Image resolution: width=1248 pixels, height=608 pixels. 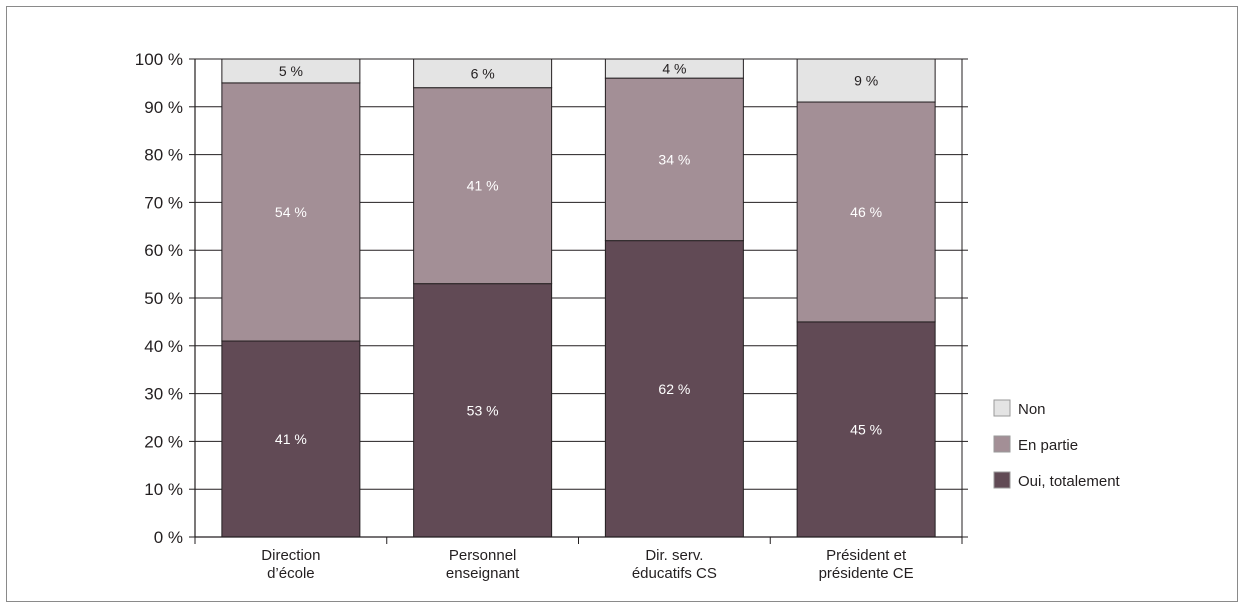 I want to click on legend-label: Non, so click(x=1032, y=409).